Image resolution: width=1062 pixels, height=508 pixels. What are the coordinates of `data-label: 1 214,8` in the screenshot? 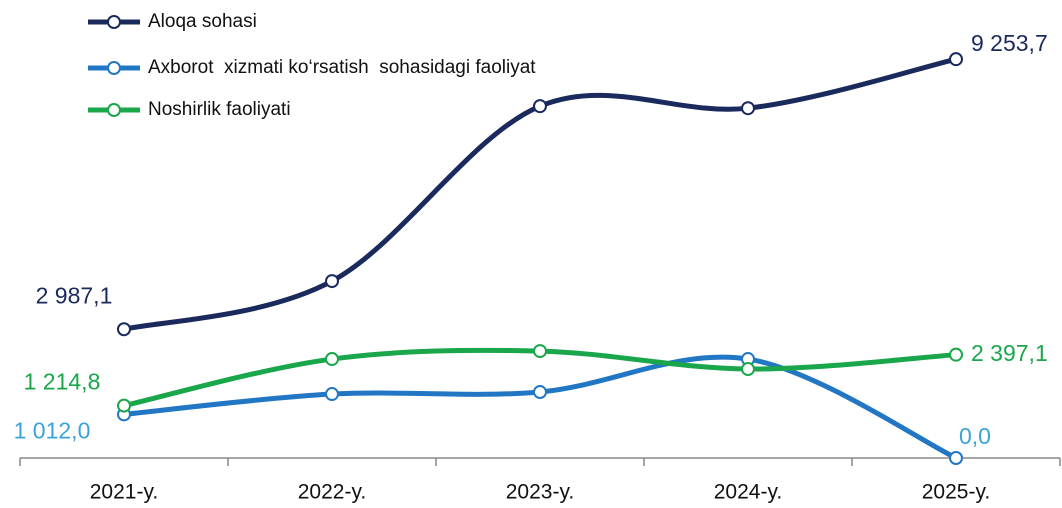 It's located at (62, 382).